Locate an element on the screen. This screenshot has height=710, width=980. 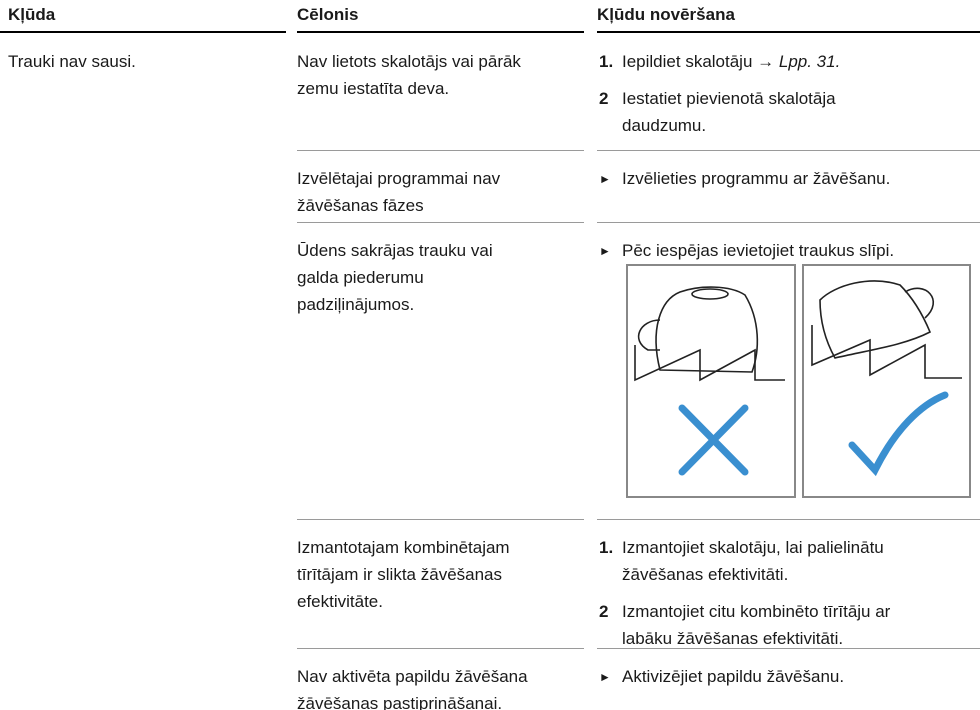
column-header: Kļūdu novēršana is located at coordinates (666, 14).